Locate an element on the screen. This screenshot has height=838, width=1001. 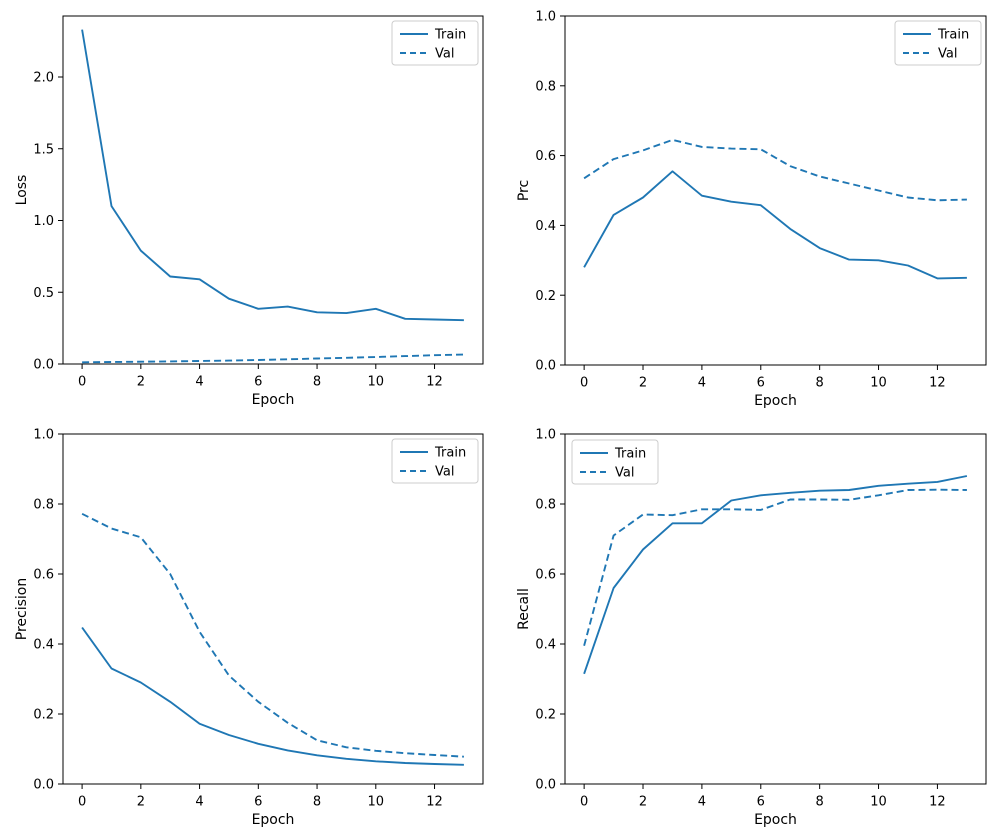
prc-y-axis: 0.0 0.2 0.4 0.6 0.8 1.0 is located at coordinates (550, 192).